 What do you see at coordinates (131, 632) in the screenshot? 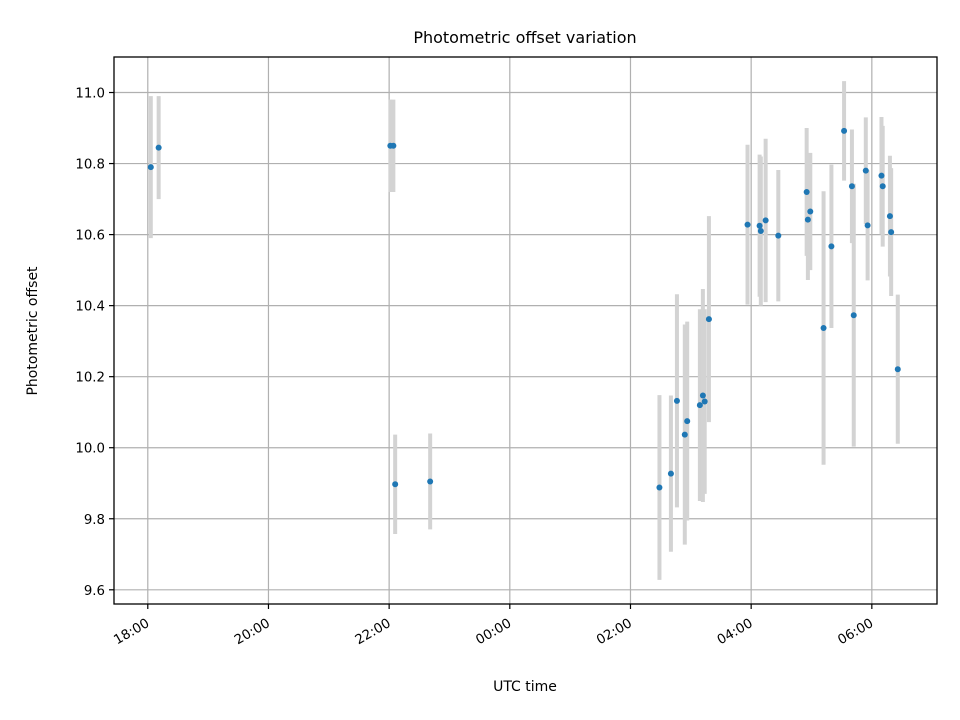
I see `x-tick-label: 18:00` at bounding box center [131, 632].